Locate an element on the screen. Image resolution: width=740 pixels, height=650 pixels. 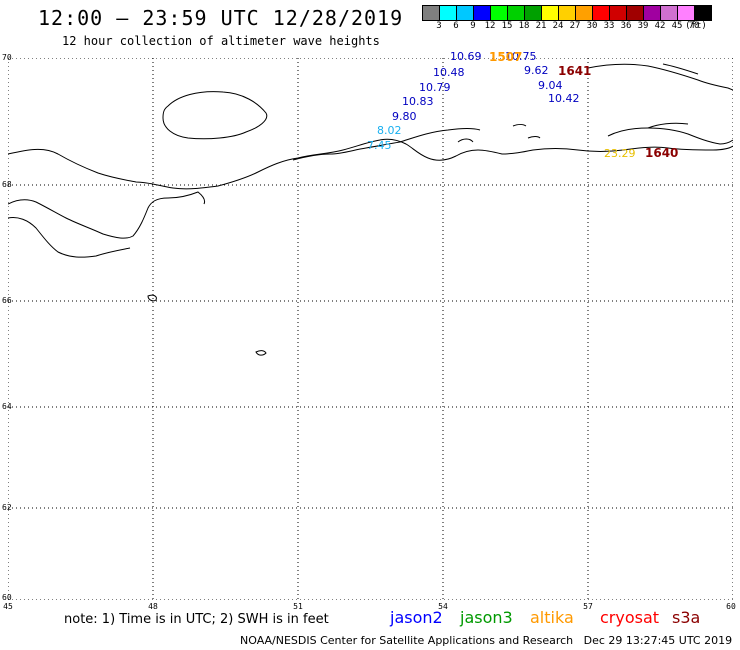
lat-label-62: 62 is located at coordinates (7, 507).